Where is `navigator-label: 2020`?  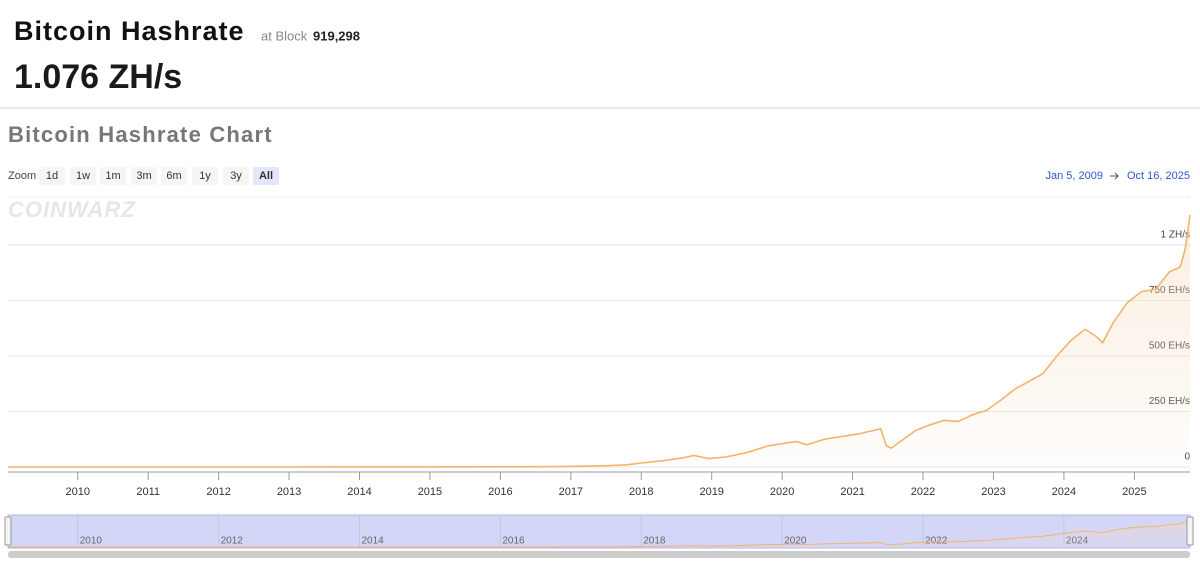 navigator-label: 2020 is located at coordinates (795, 541).